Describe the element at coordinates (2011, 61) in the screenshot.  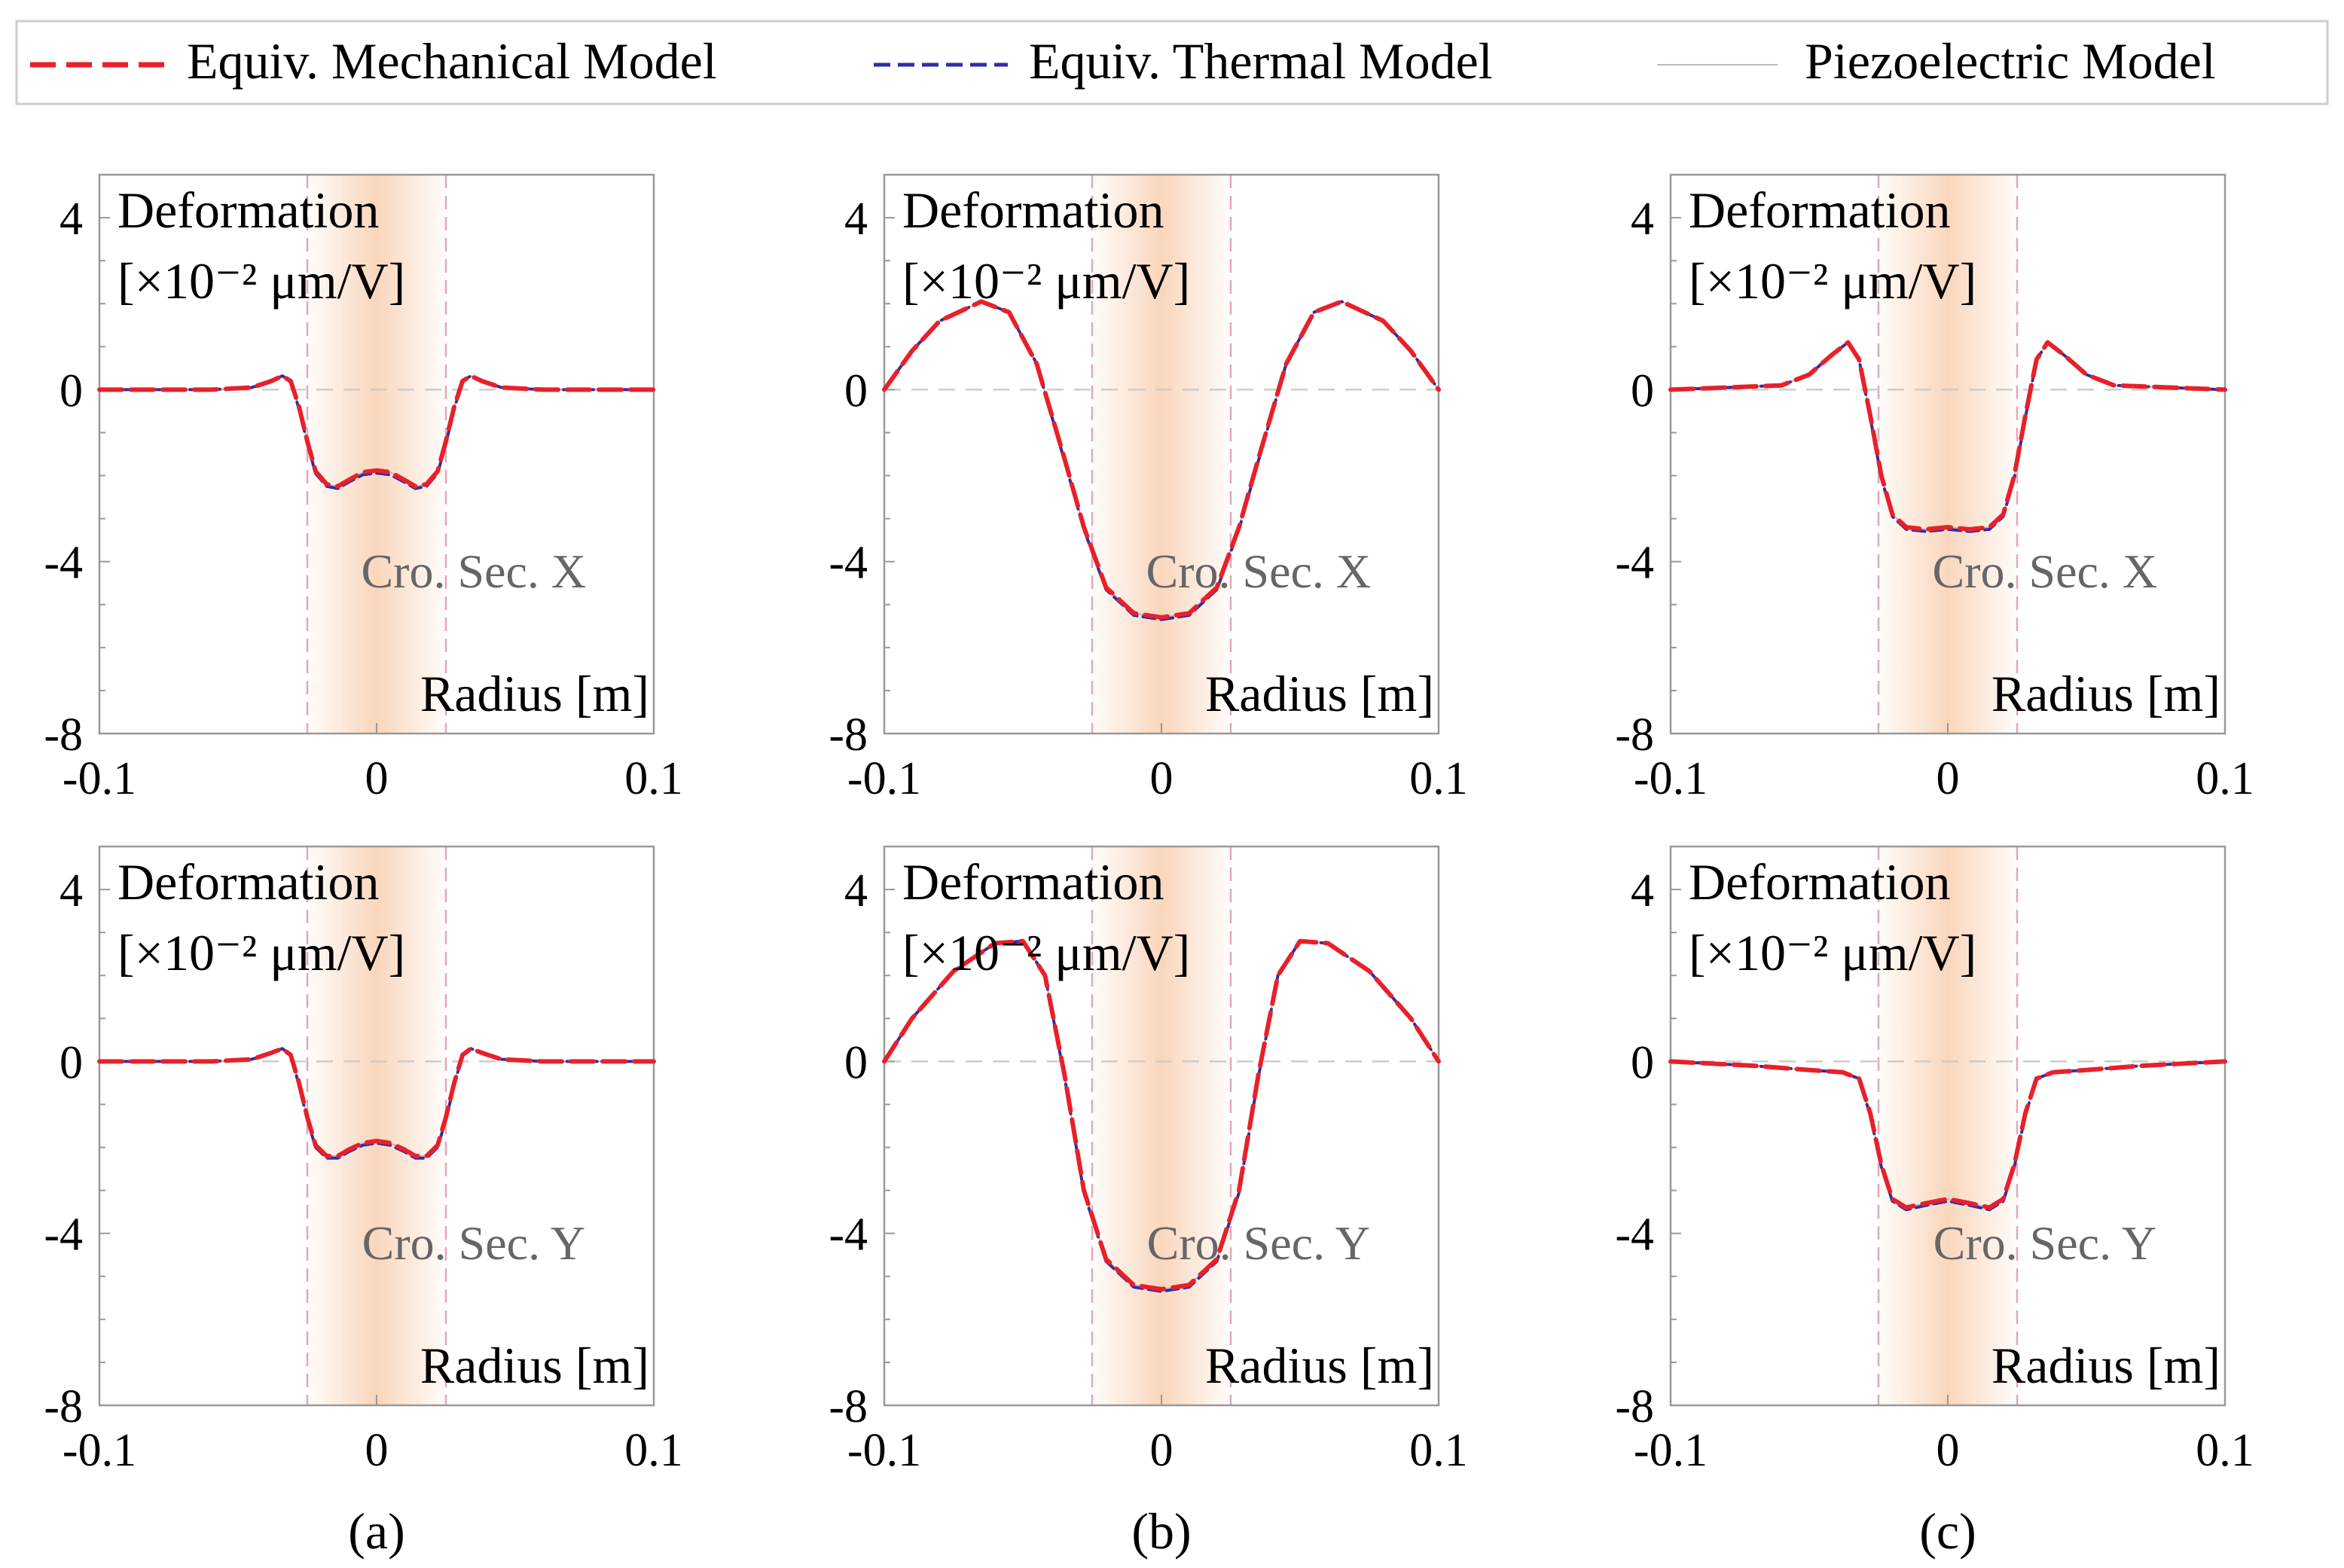
I see `legend-label-3: Piezoelectric Model` at that location.